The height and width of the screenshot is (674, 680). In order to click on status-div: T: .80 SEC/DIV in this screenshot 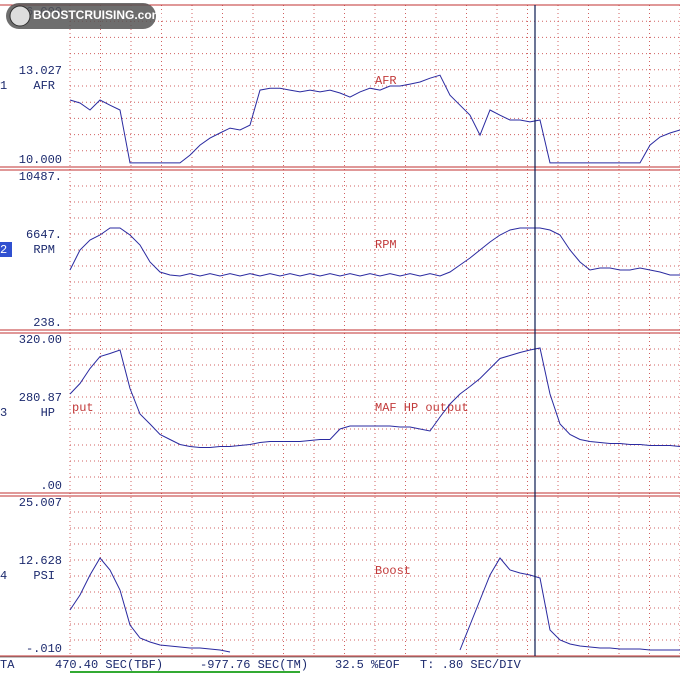, I will do `click(471, 665)`.